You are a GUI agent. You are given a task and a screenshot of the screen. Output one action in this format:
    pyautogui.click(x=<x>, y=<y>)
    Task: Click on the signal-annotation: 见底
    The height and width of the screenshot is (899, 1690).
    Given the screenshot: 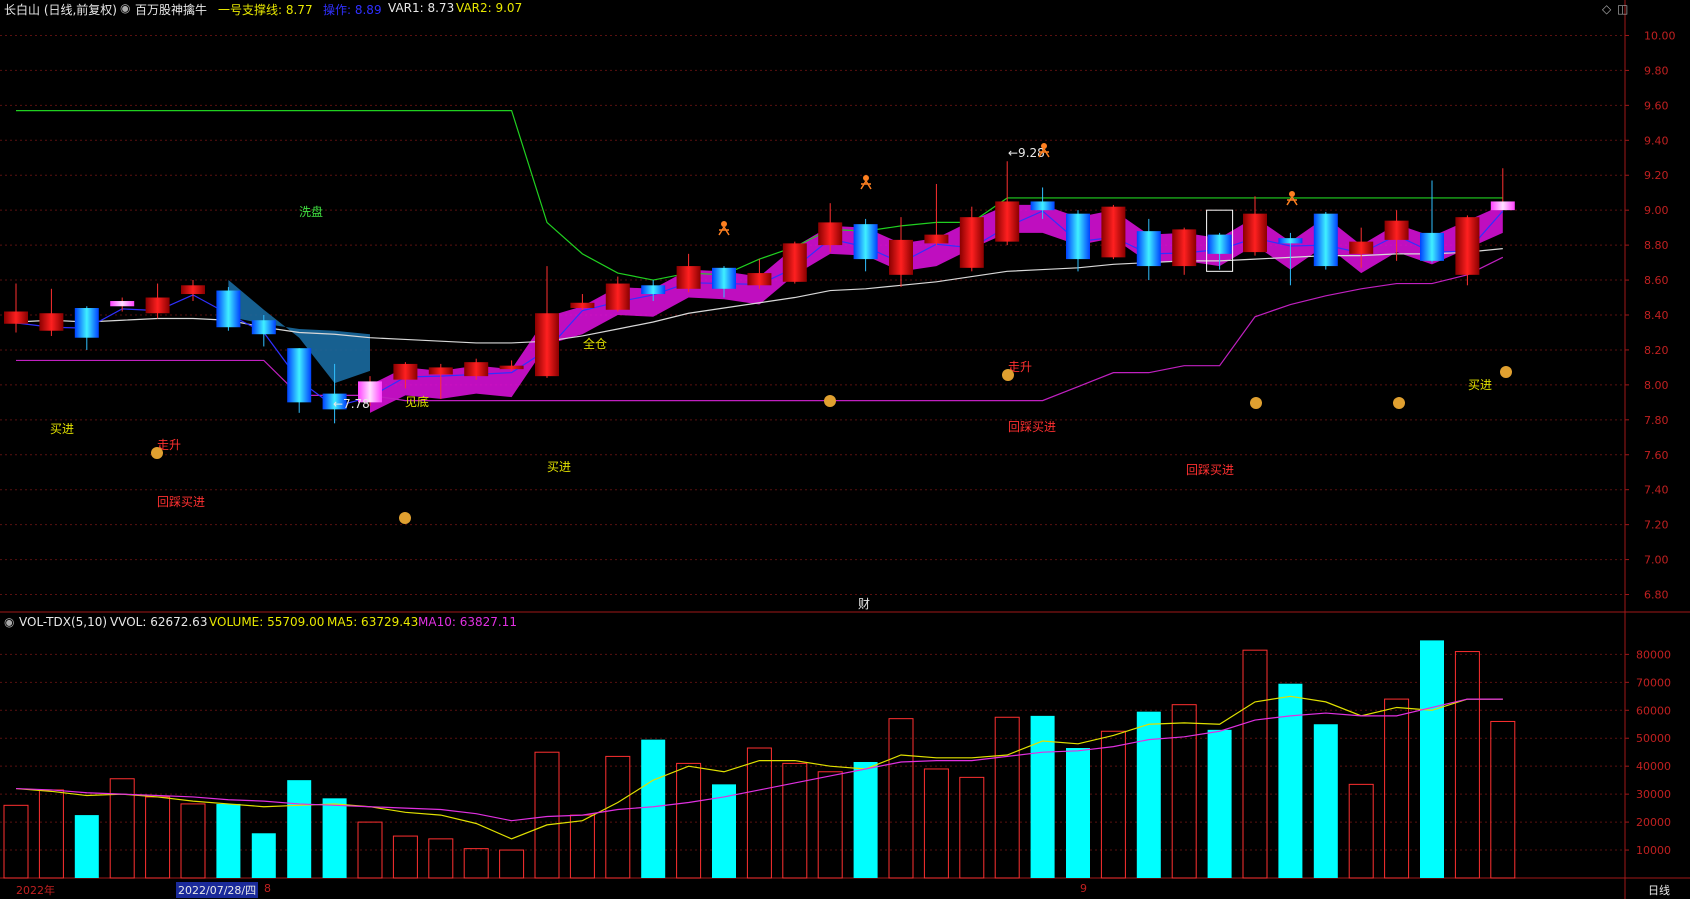 What is the action you would take?
    pyautogui.click(x=417, y=401)
    